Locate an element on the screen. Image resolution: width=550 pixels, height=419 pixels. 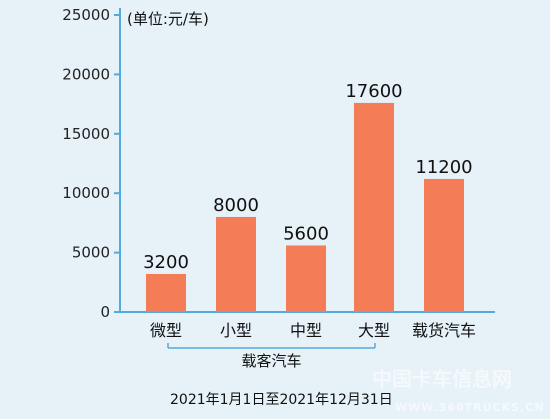
watermark-text: 中国卡车信息网 is located at coordinates (442, 379).